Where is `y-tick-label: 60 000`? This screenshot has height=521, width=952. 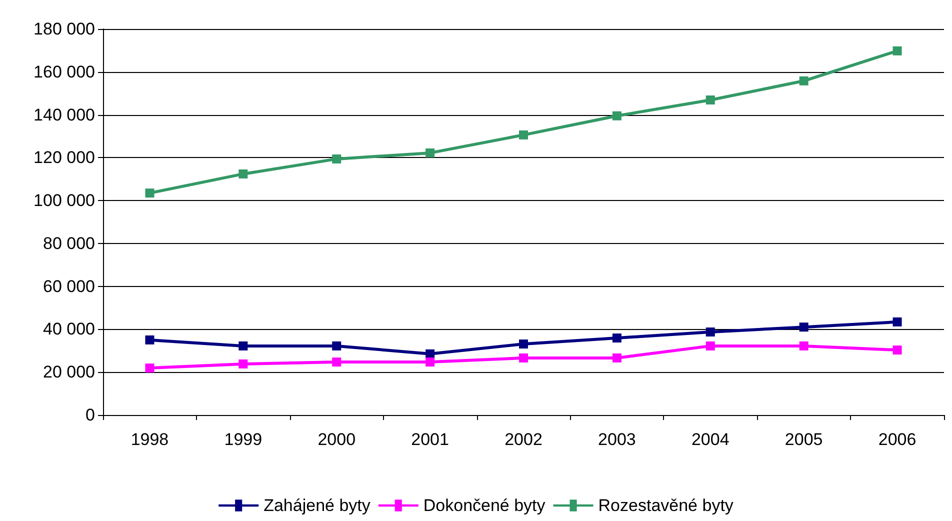 y-tick-label: 60 000 is located at coordinates (69, 286).